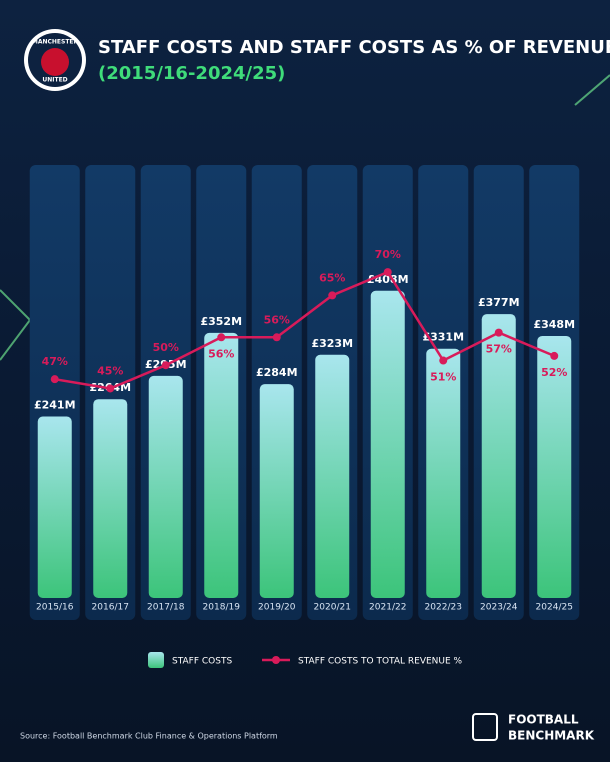 The width and height of the screenshot is (610, 762). Describe the element at coordinates (191, 73) in the screenshot. I see `chart-subtitle: (2015/16-2024/25)` at that location.